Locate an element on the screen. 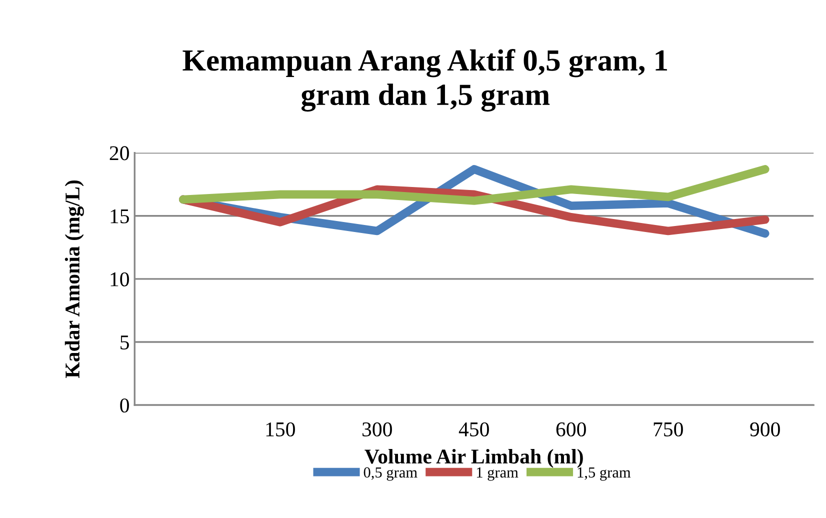 The image size is (826, 518). y-tick-label: 20 is located at coordinates (119, 153).